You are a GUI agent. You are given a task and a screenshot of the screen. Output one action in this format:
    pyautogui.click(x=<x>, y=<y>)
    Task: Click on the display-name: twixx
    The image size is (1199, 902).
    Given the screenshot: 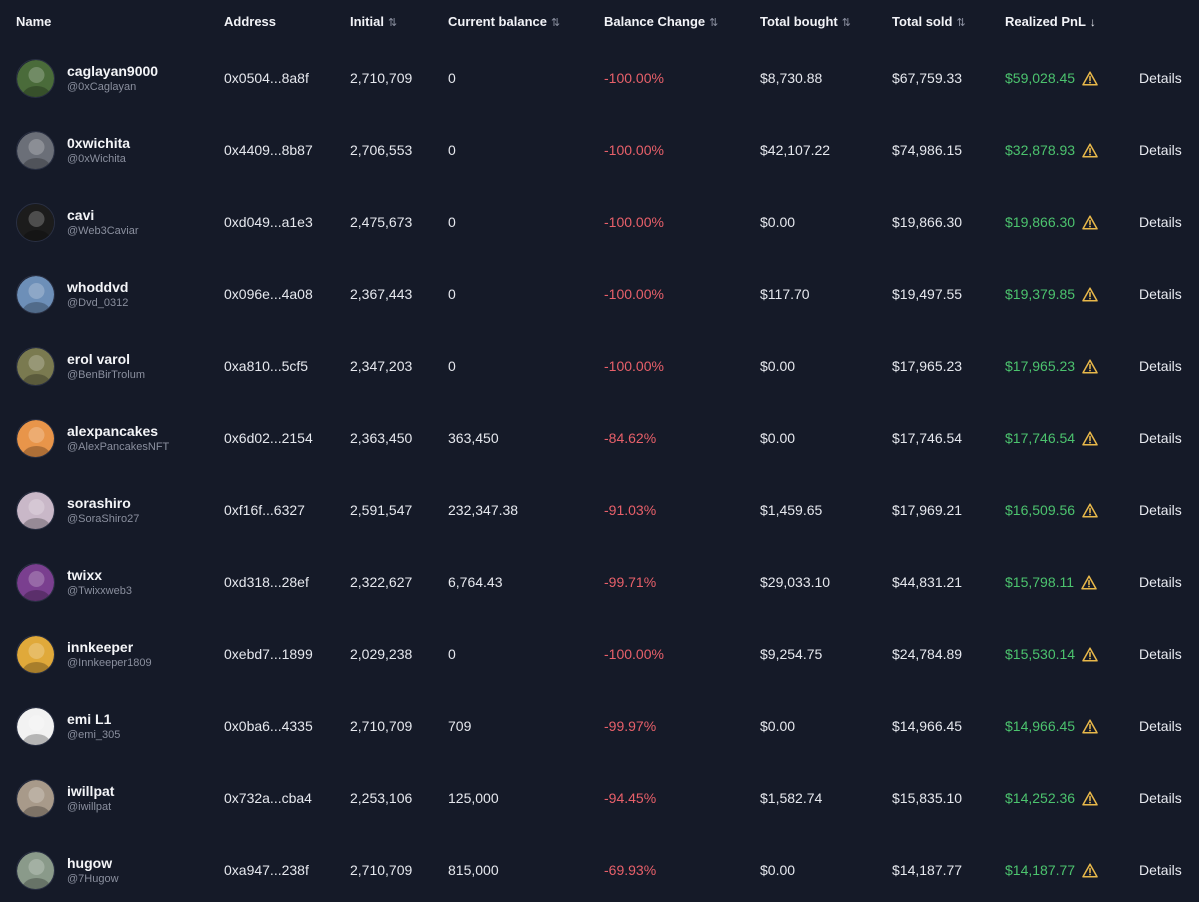 What is the action you would take?
    pyautogui.click(x=85, y=574)
    